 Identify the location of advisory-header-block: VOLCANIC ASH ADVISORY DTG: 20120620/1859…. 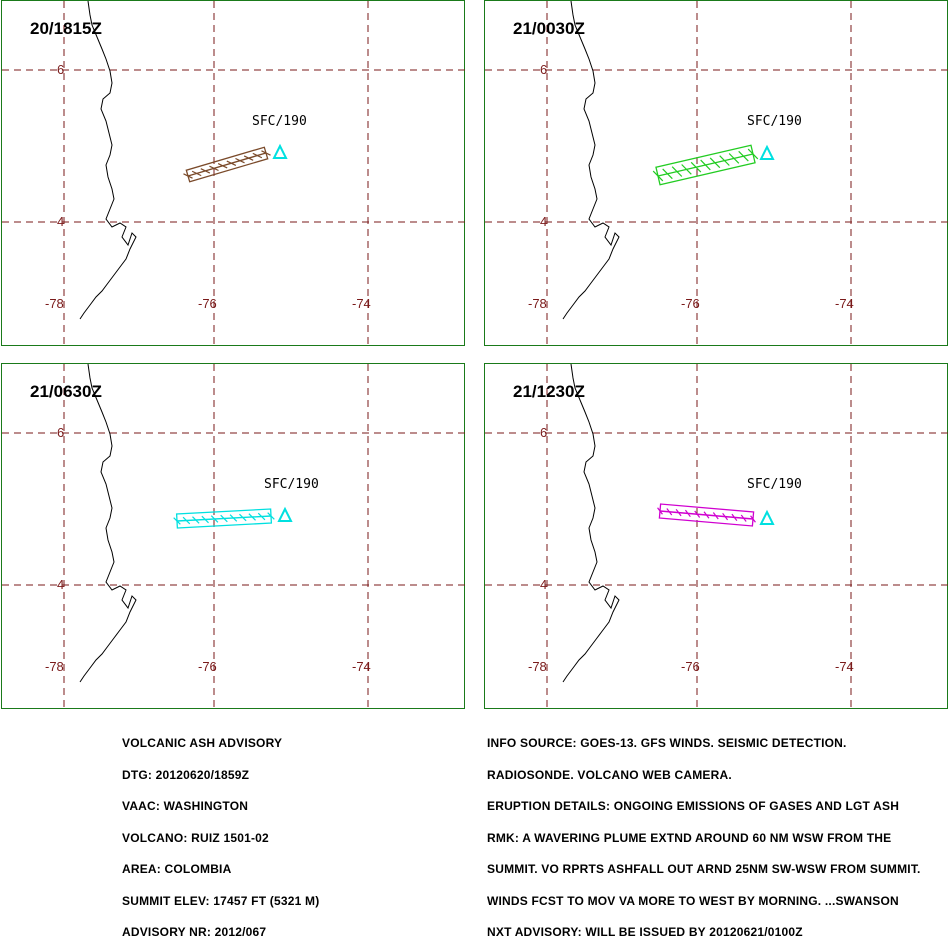
(220, 832).